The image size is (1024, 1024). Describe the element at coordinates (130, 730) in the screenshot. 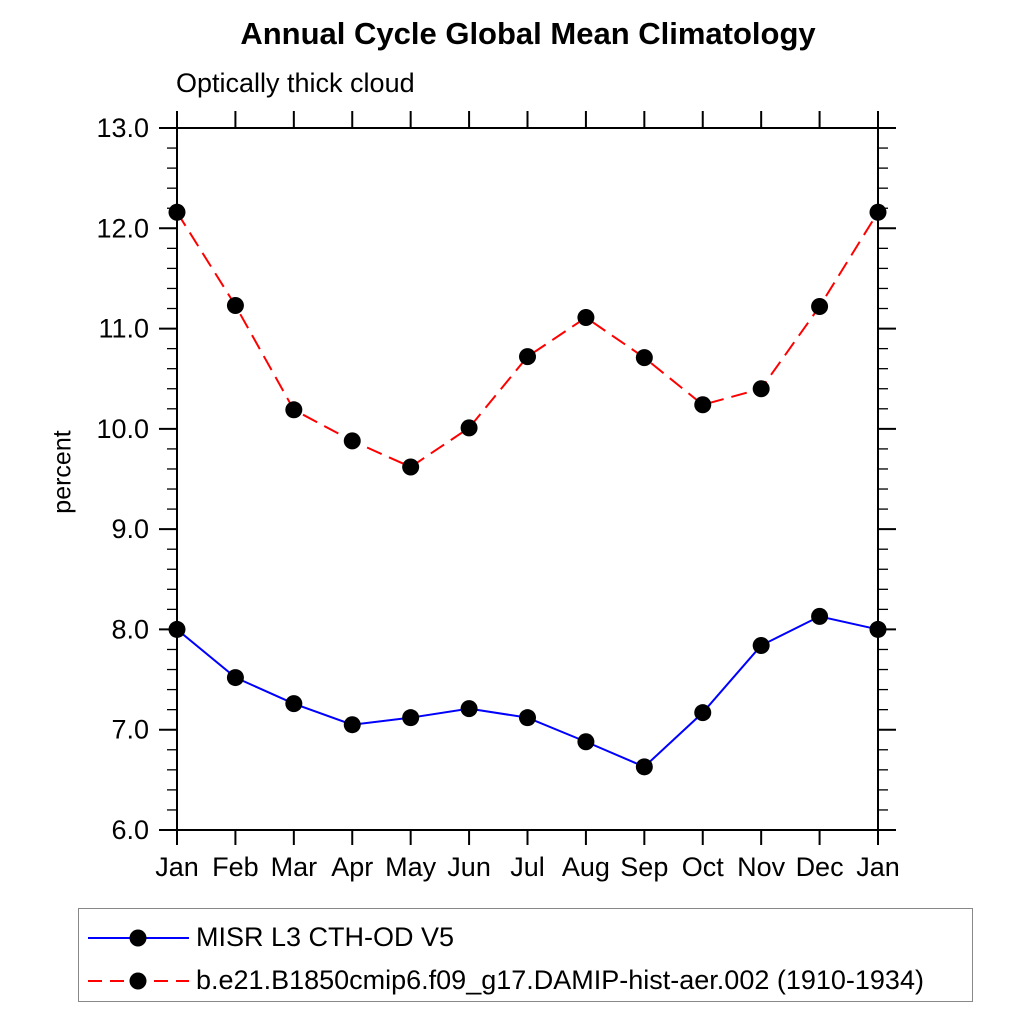

I see `svg-text: 7.0` at that location.